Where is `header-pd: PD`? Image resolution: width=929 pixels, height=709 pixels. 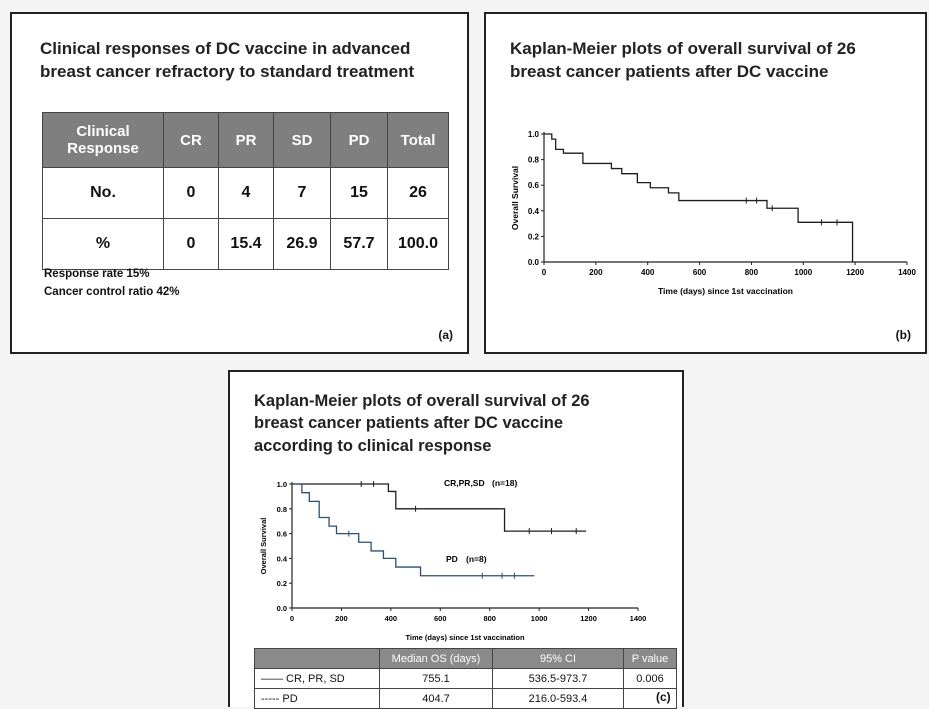
header-pd: PD is located at coordinates (359, 140).